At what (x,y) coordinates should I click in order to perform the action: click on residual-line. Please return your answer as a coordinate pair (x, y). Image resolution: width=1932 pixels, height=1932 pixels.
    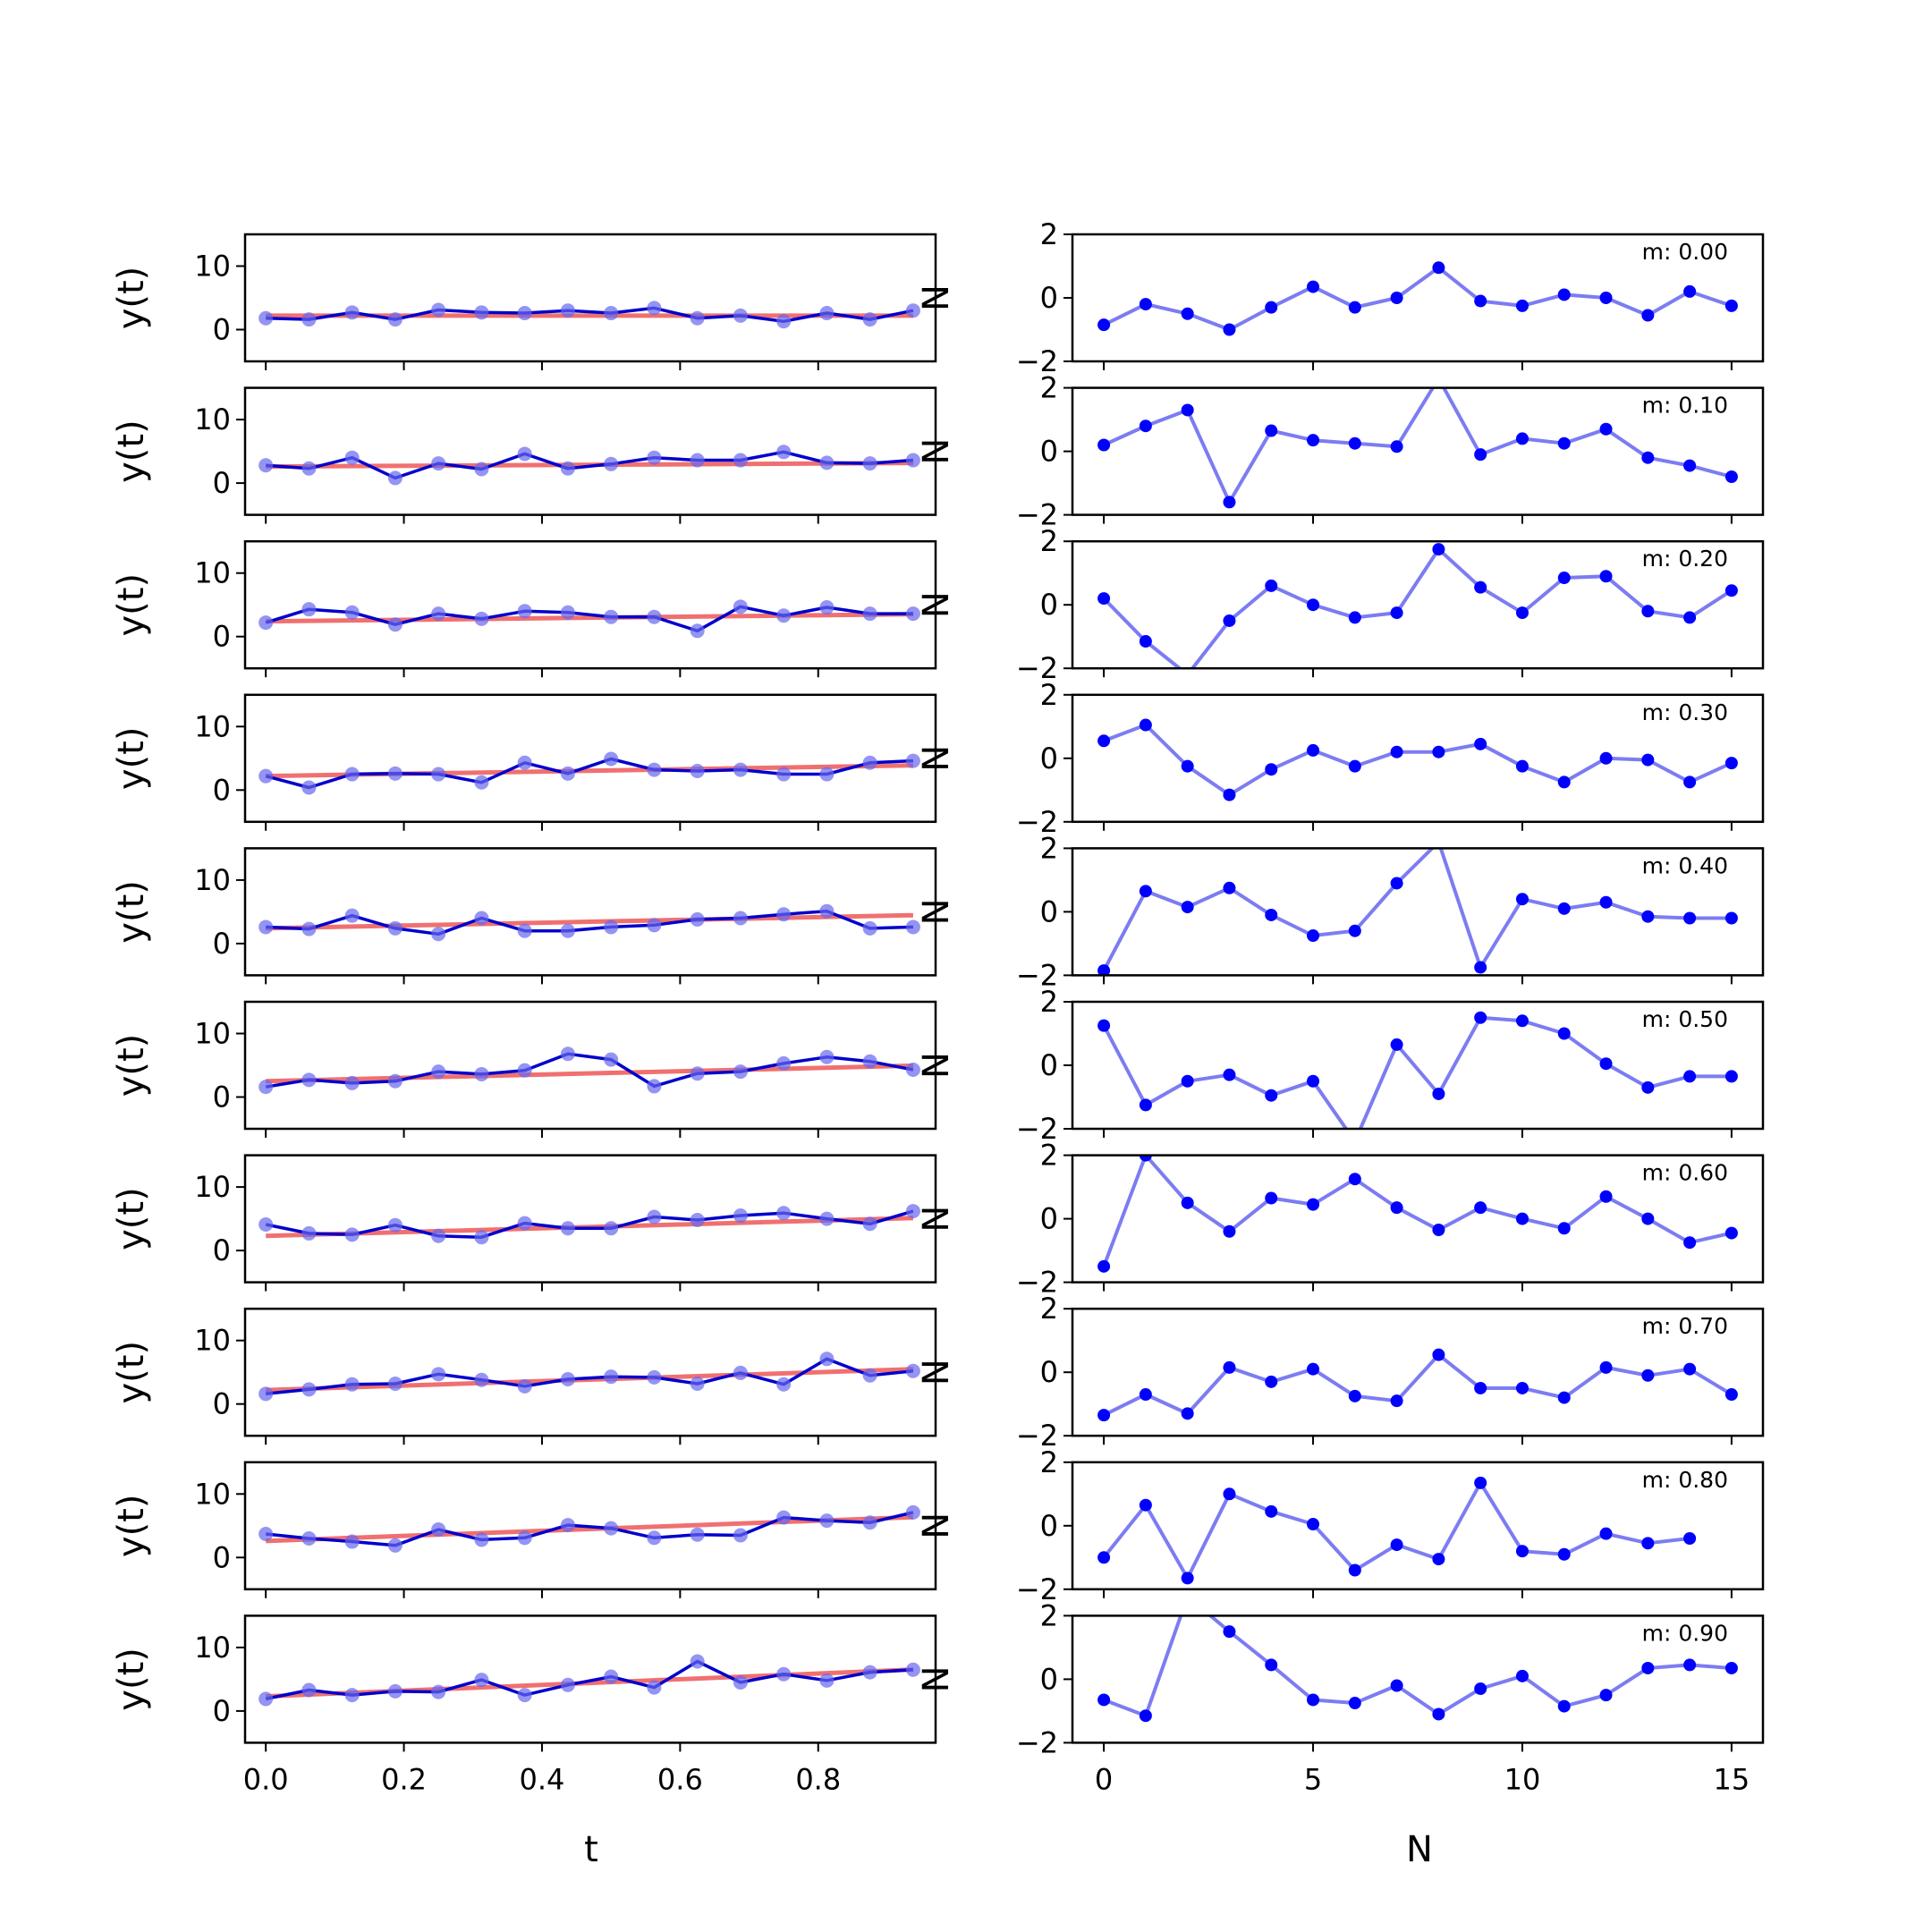
    Looking at the image, I should click on (1417, 1072).